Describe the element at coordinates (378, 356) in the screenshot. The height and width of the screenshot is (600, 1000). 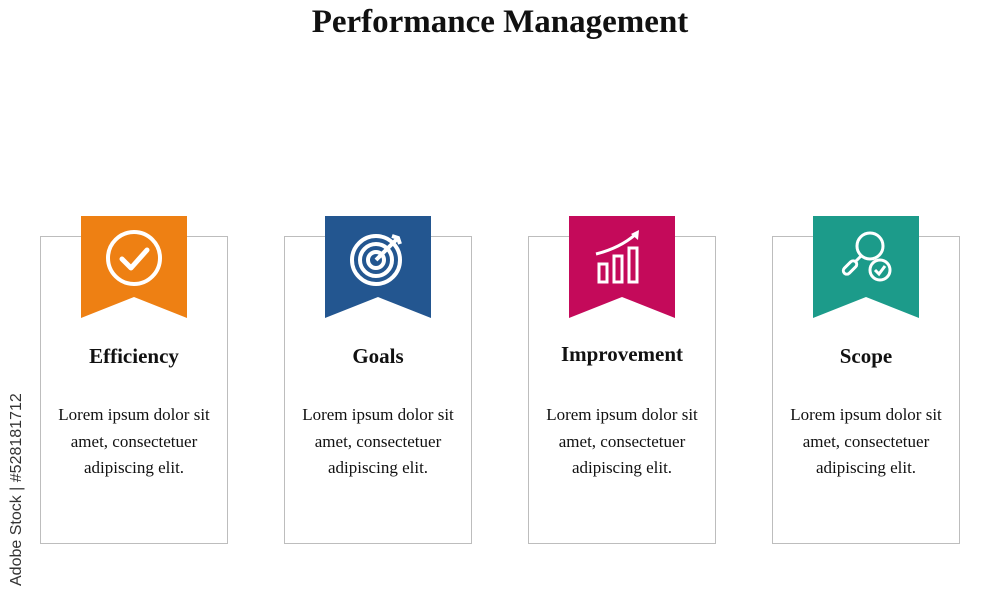
I see `card-heading: Goals` at that location.